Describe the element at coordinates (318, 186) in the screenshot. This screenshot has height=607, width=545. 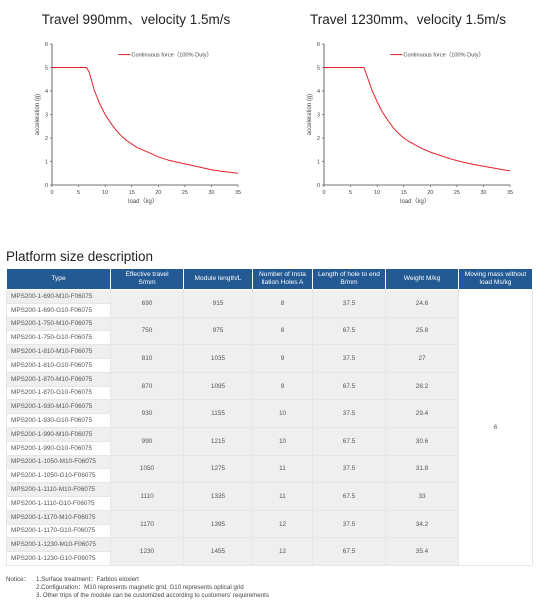
I see `y-tick-label: 0` at that location.